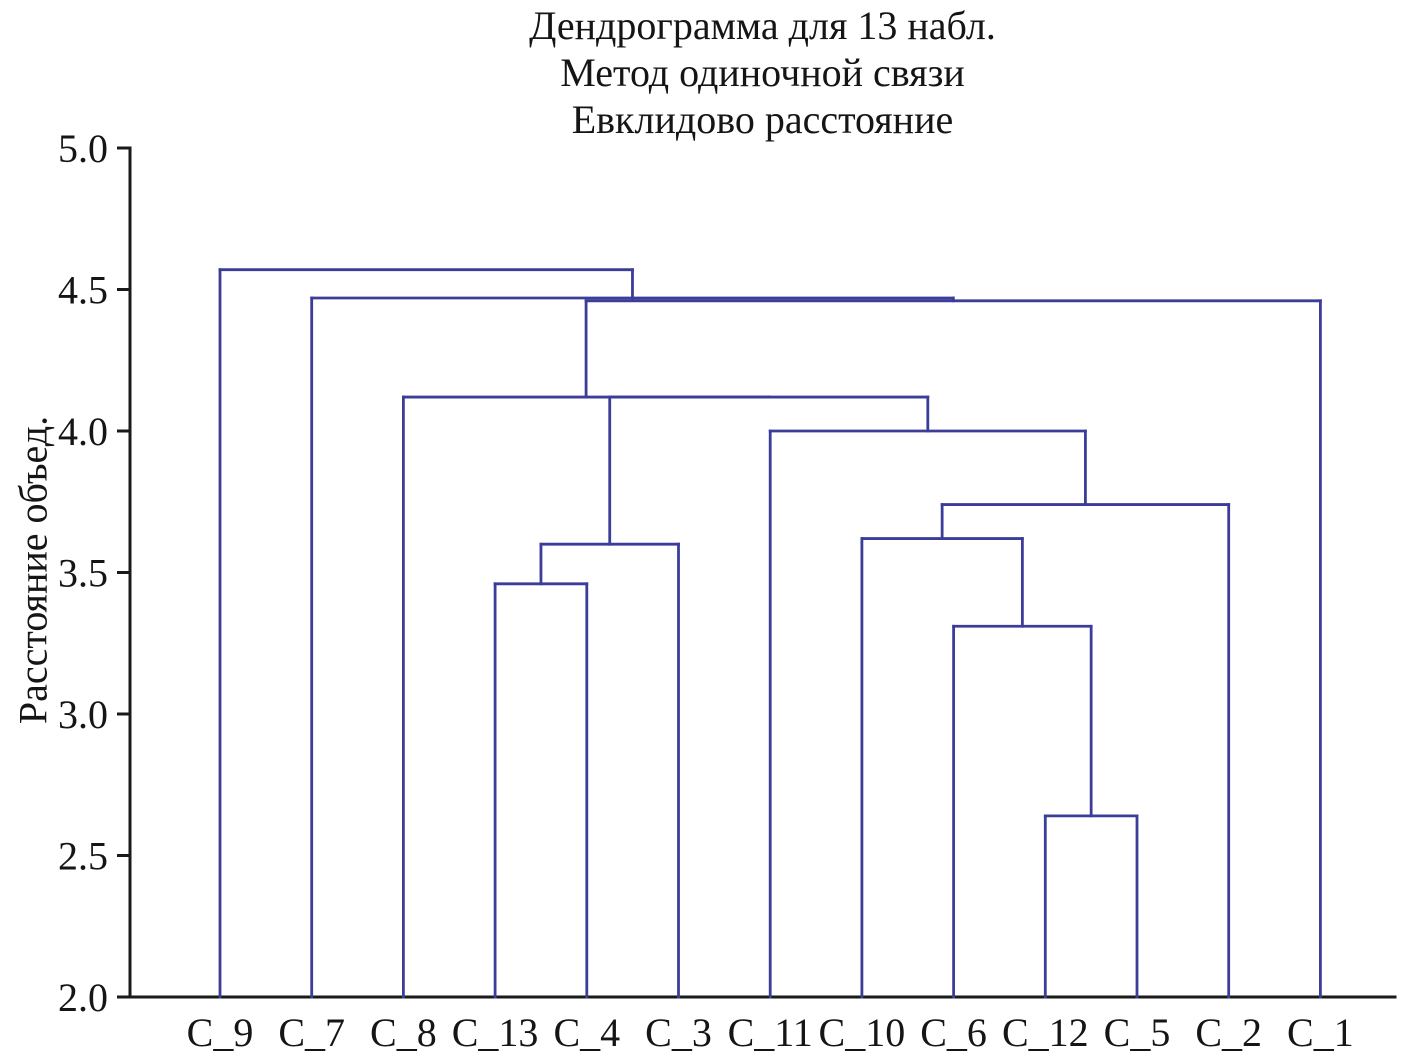  I want to click on chart-subtitle-method: Метод одиночной связи, so click(762, 72).